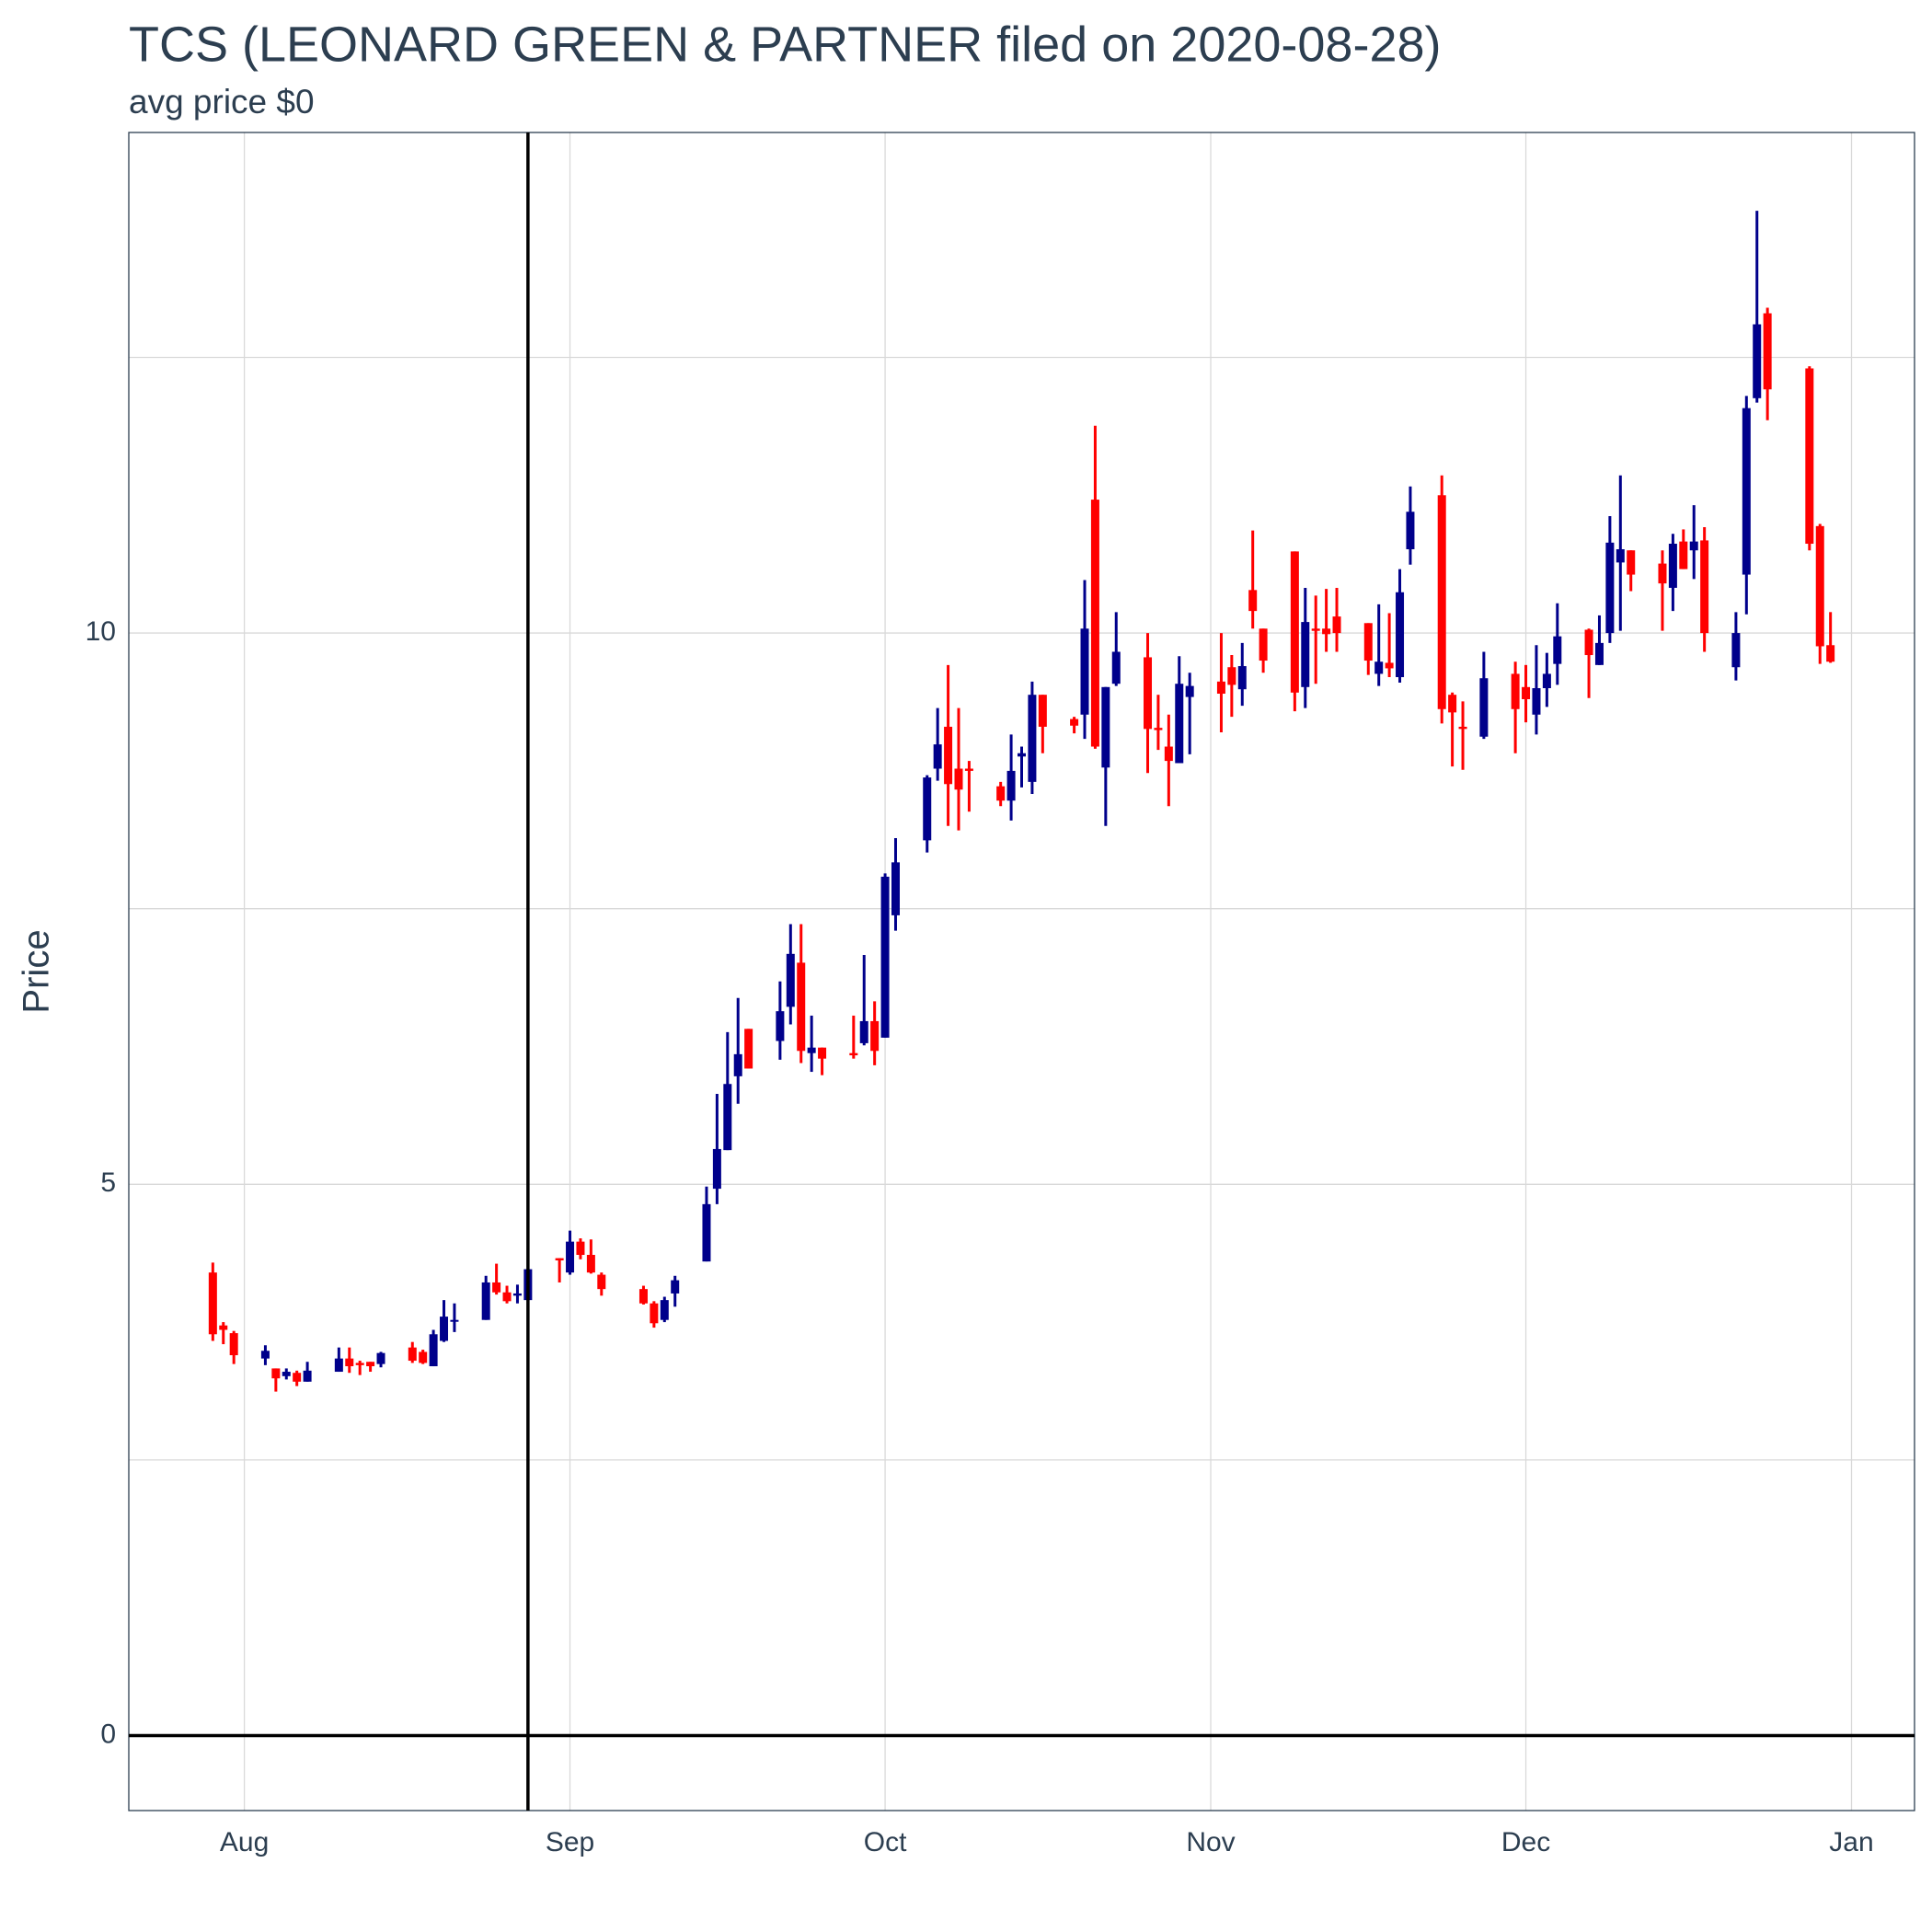 This screenshot has width=1932, height=1932. What do you see at coordinates (222, 102) in the screenshot?
I see `chart-subtitle: avg price $0` at bounding box center [222, 102].